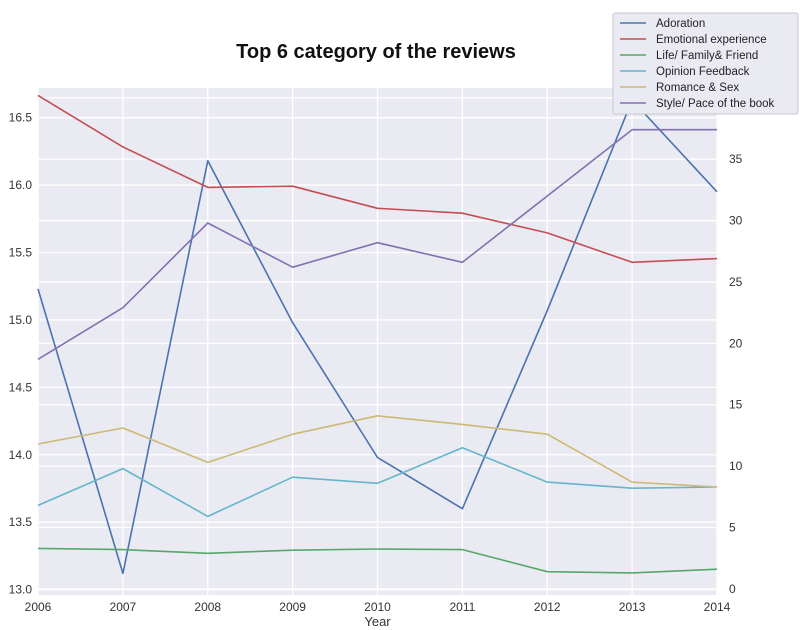 The image size is (810, 630). I want to click on x-tick-label: 2008, so click(207, 607).